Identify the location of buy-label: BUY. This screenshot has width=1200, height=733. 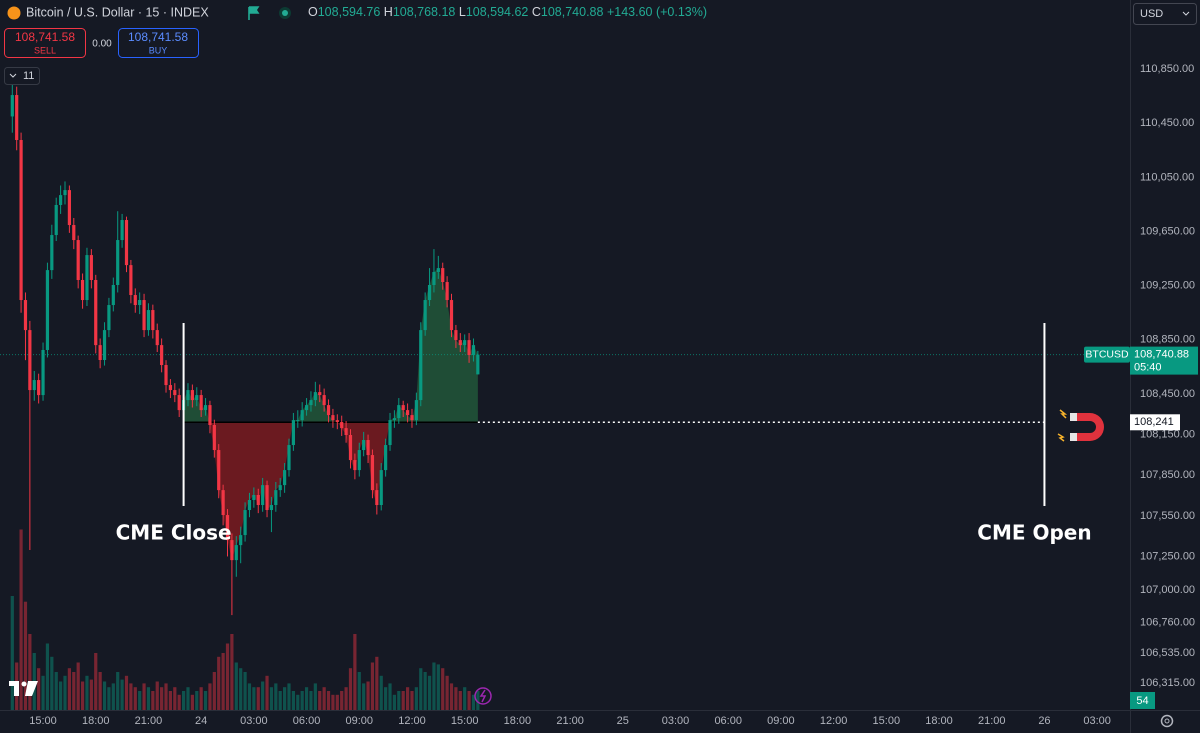
(158, 50).